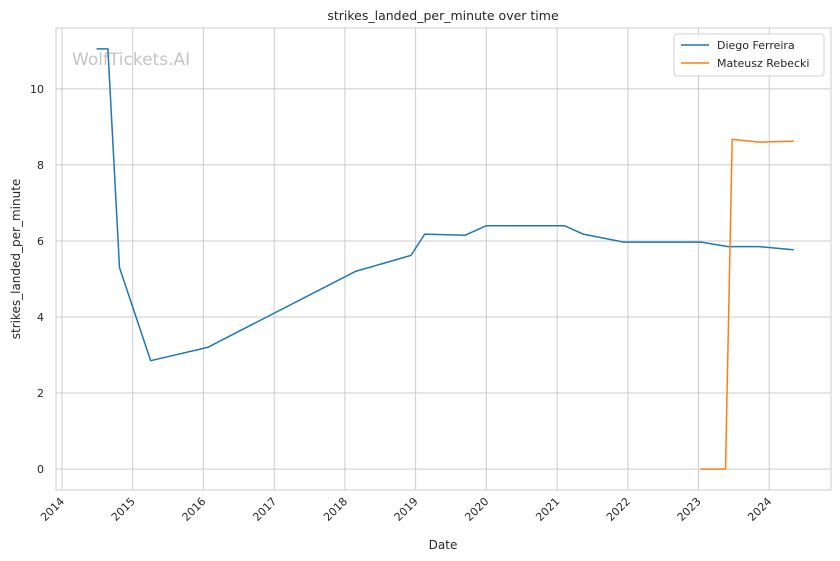 Image resolution: width=840 pixels, height=561 pixels. Describe the element at coordinates (40, 393) in the screenshot. I see `y-tick-label: 2` at that location.